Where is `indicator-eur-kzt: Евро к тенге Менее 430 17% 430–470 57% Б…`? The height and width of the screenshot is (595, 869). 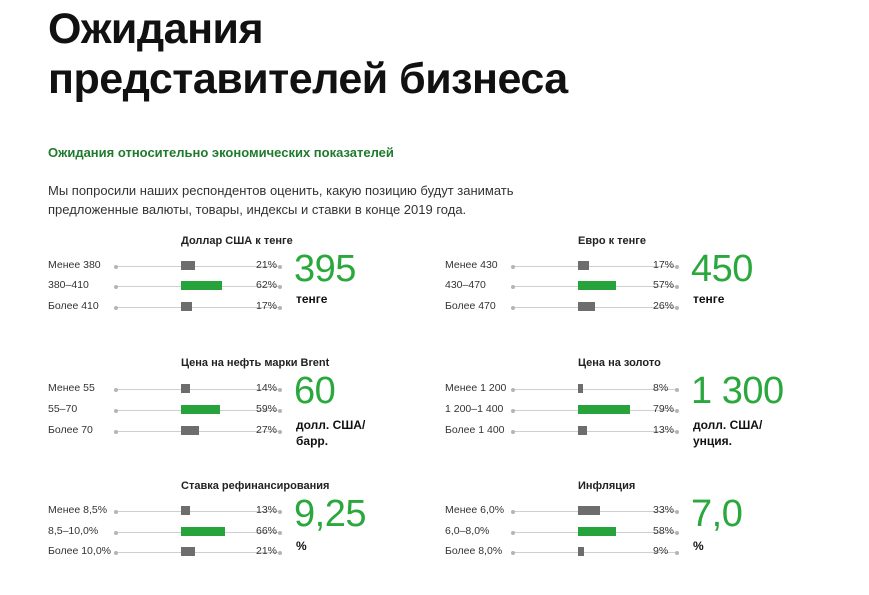 indicator-eur-kzt: Евро к тенге Менее 430 17% 430–470 57% Б… is located at coordinates (635, 292).